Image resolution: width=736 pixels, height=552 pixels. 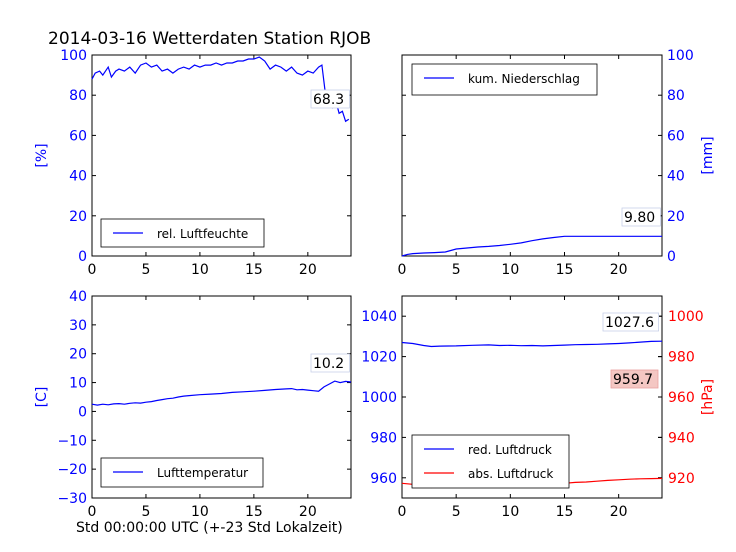 I want to click on y-tick-label: 960, so click(x=383, y=479).